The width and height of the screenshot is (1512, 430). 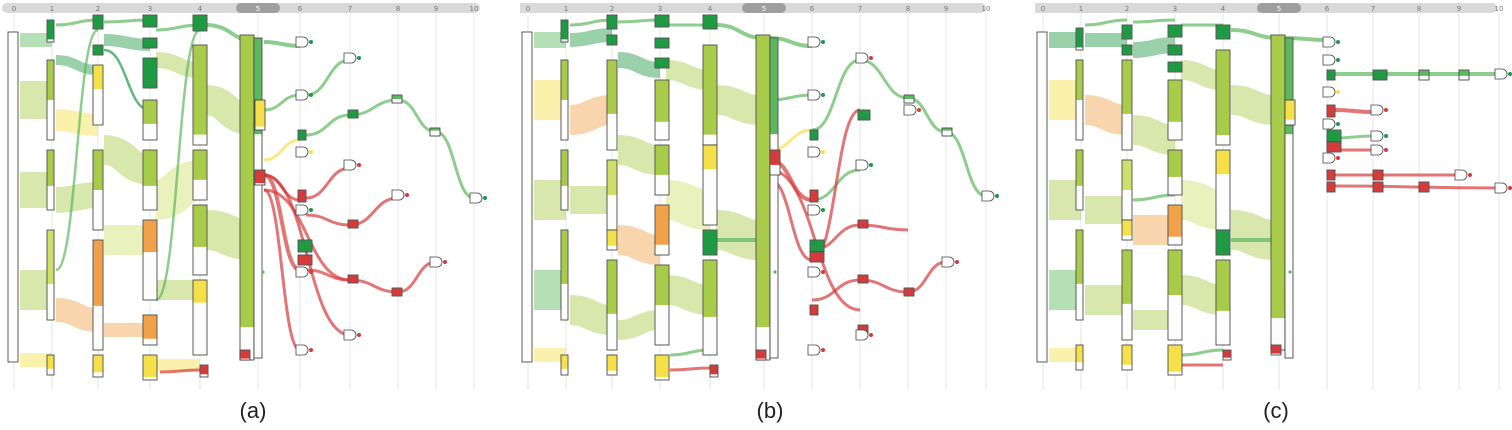 I want to click on timeline-tick-label: 0, so click(x=14, y=9).